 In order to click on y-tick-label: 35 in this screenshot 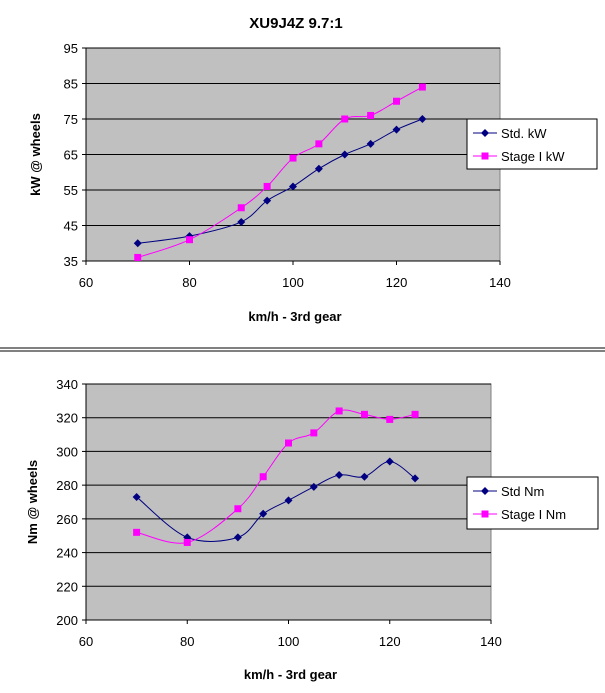, I will do `click(71, 261)`.